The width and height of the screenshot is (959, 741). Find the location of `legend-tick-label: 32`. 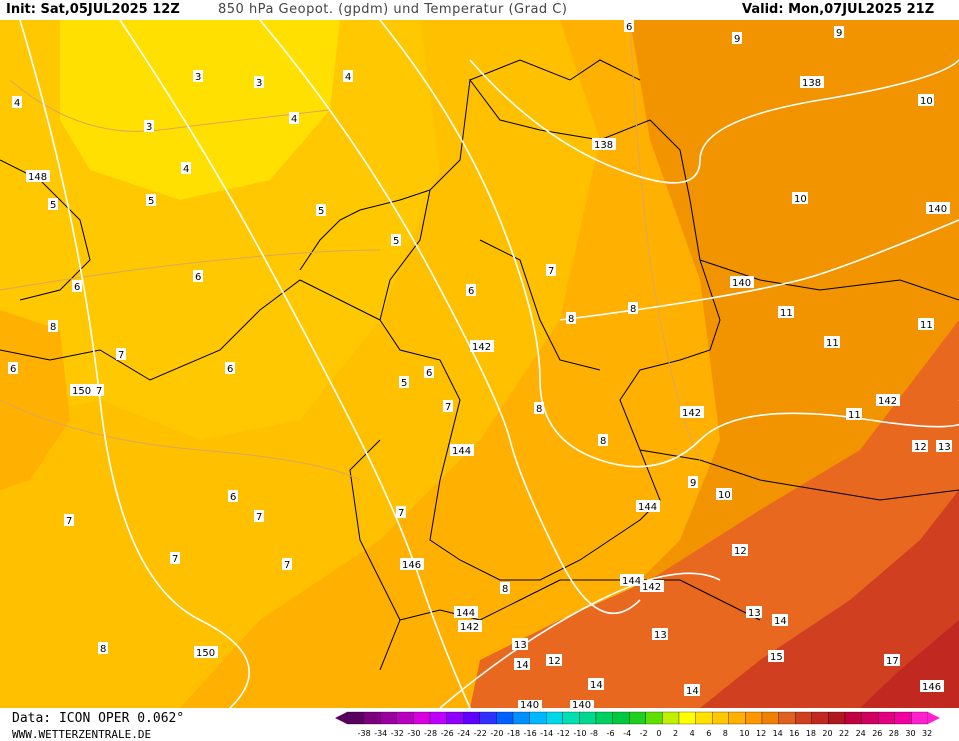

legend-tick-label: 32 is located at coordinates (927, 733).